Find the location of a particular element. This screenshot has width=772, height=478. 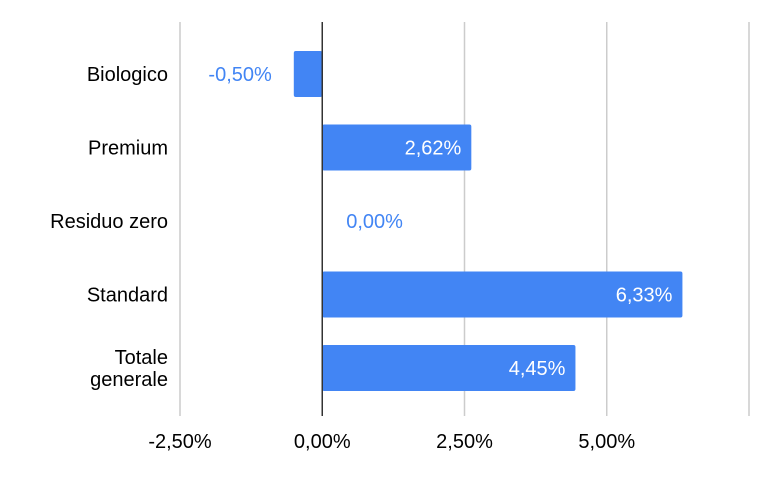

category-label: Biologico is located at coordinates (127, 75).